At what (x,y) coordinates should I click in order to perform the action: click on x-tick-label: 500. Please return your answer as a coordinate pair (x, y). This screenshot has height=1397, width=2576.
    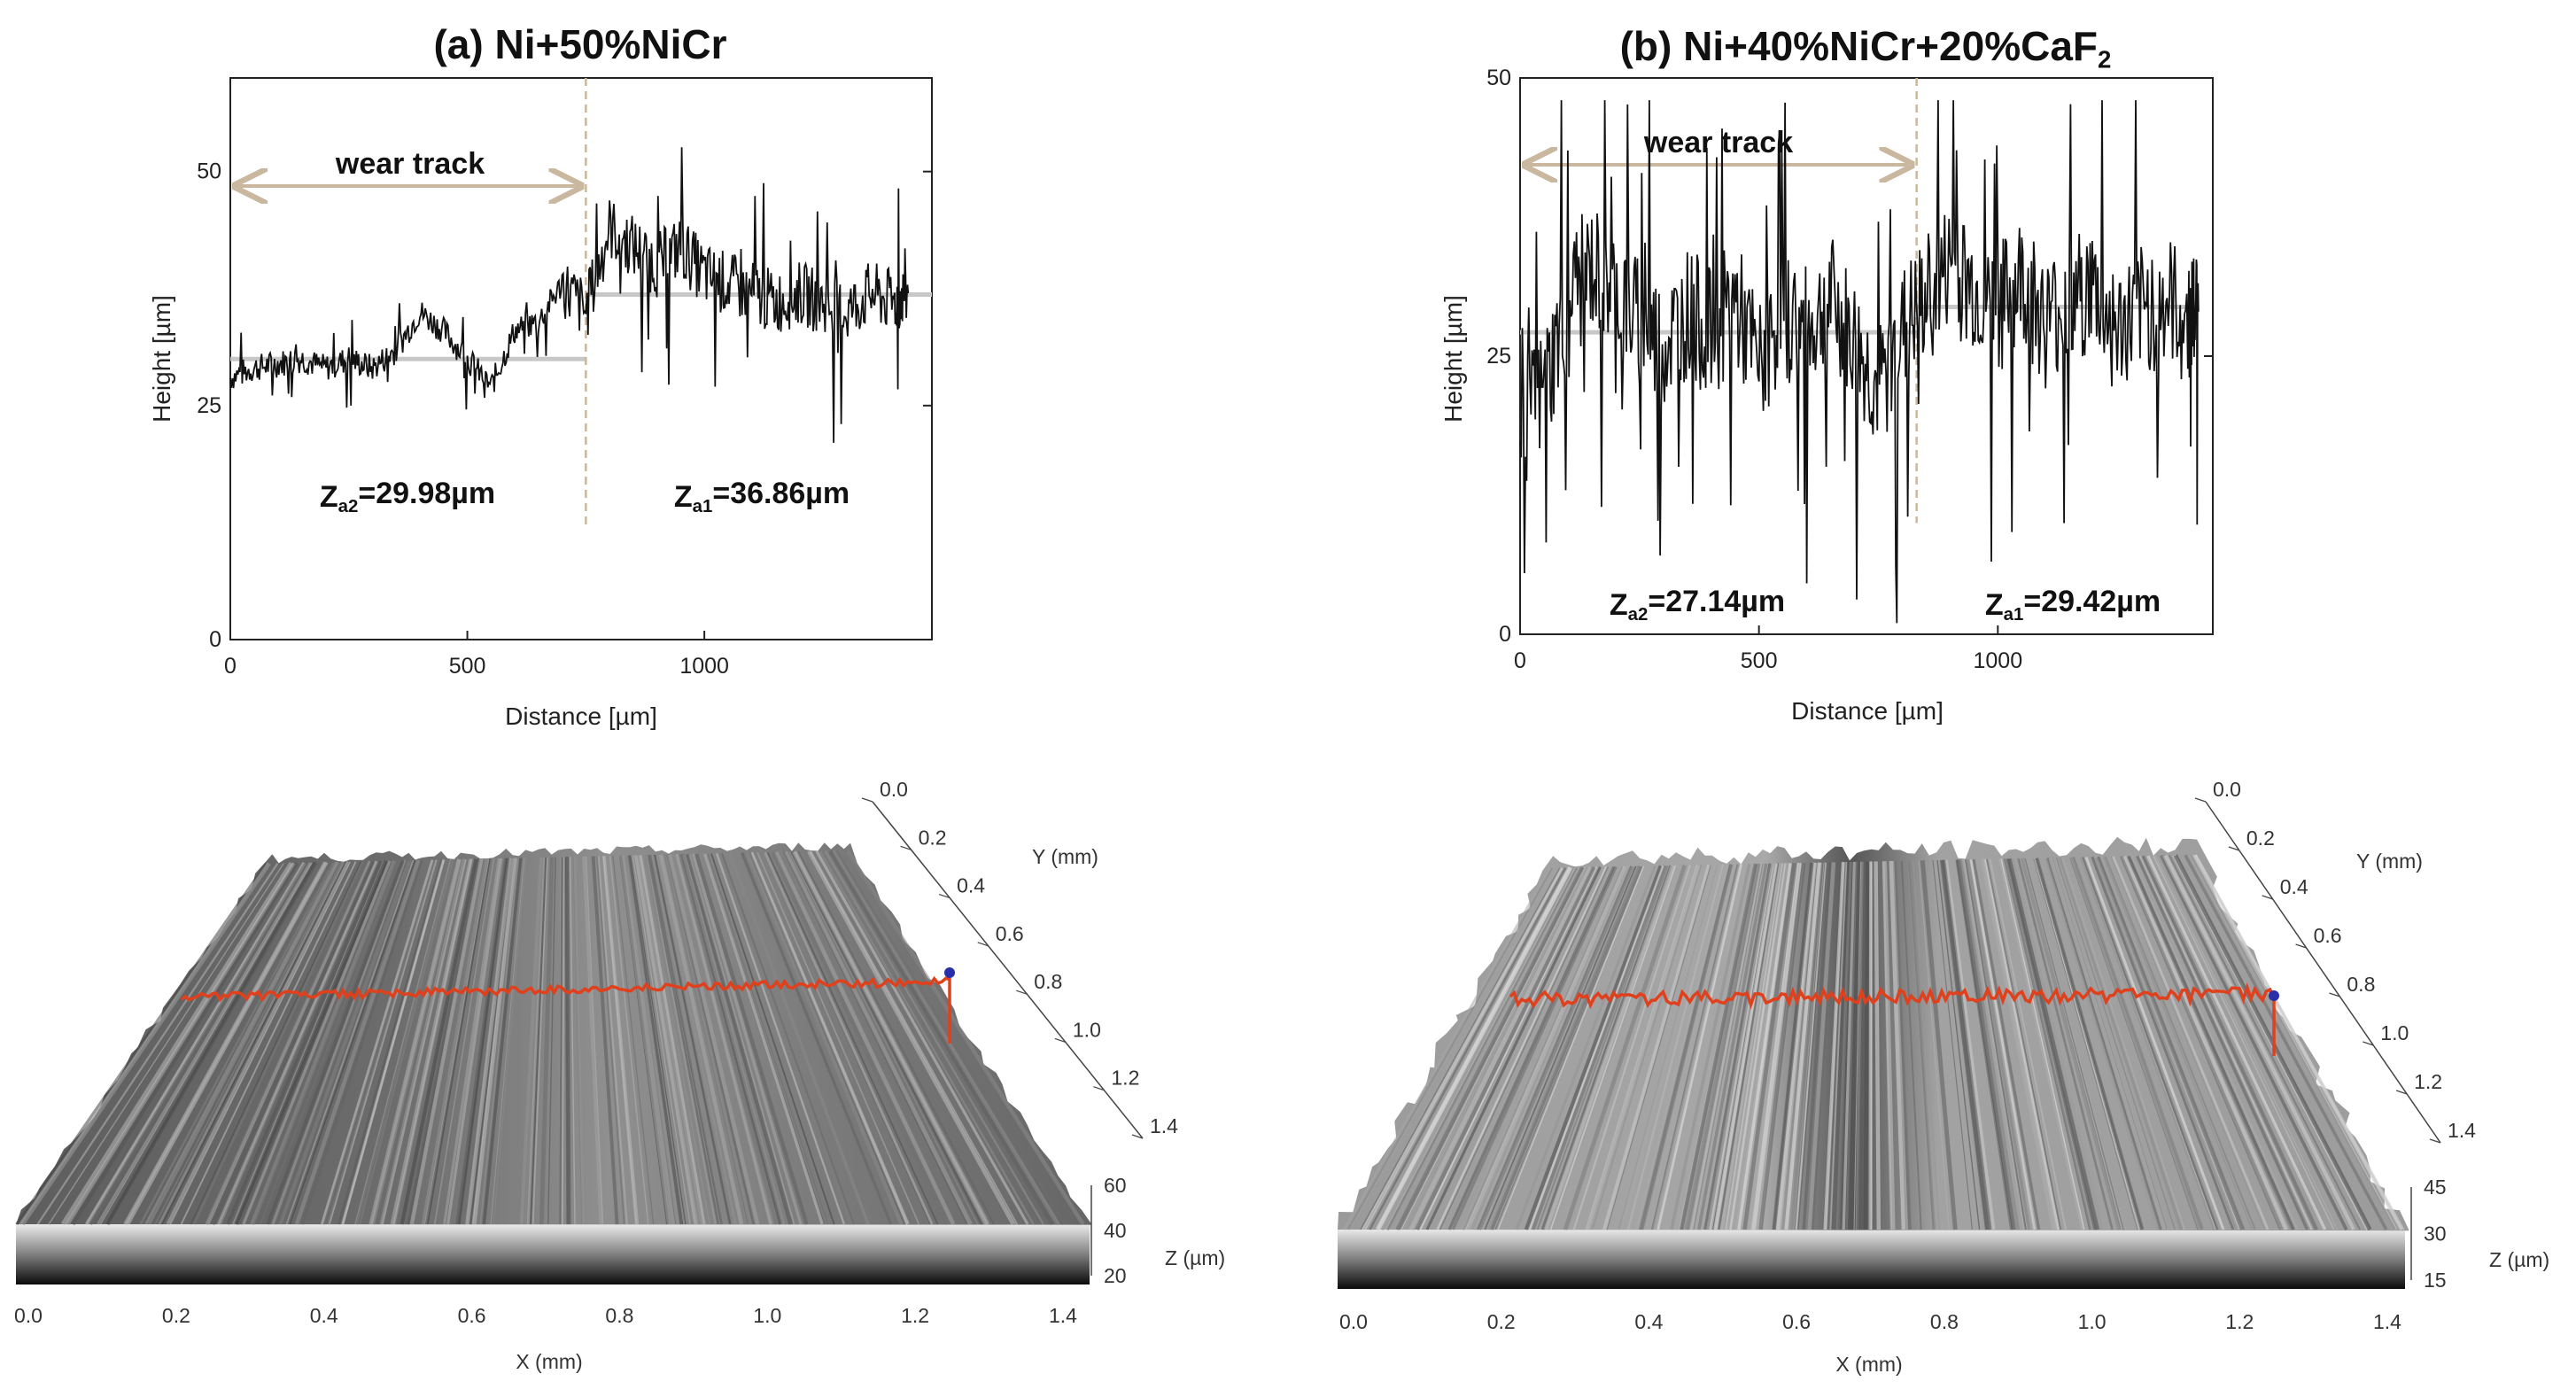
    Looking at the image, I should click on (467, 666).